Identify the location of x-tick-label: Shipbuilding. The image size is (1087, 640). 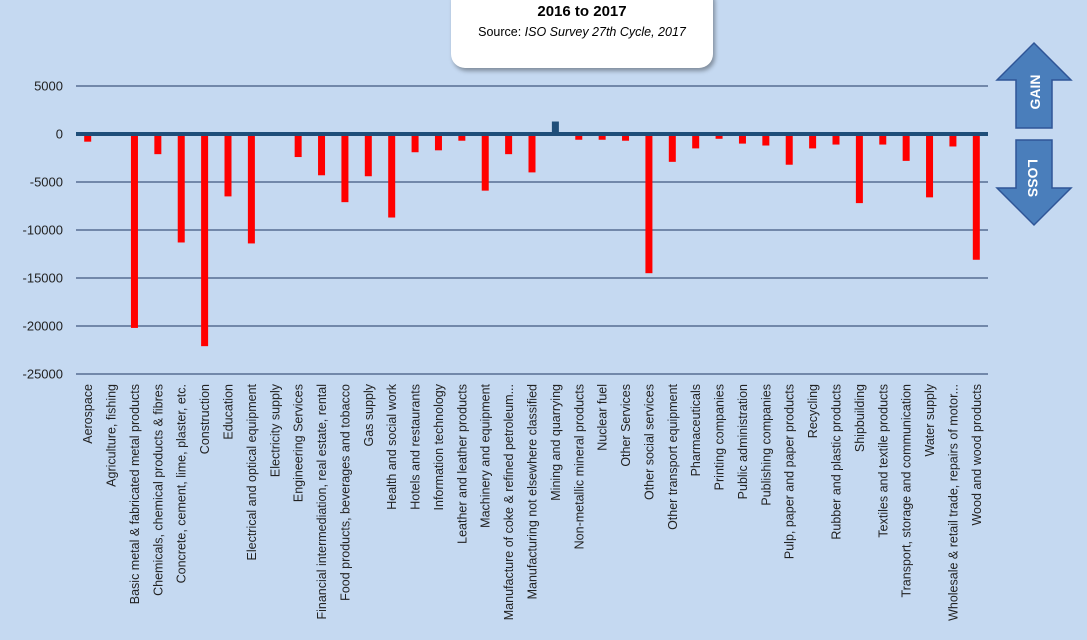
(860, 418).